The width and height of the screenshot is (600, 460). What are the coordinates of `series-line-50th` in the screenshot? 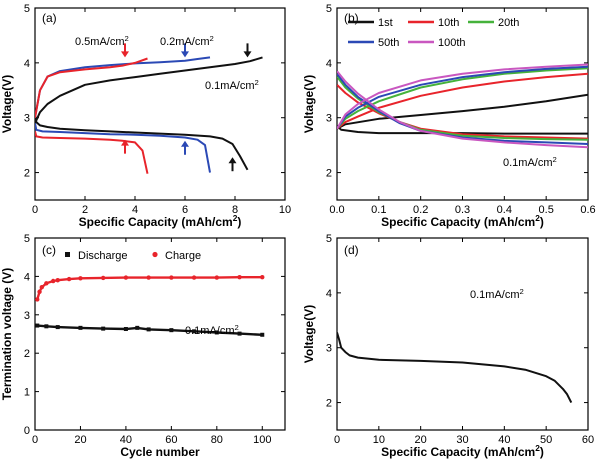 It's located at (462, 97).